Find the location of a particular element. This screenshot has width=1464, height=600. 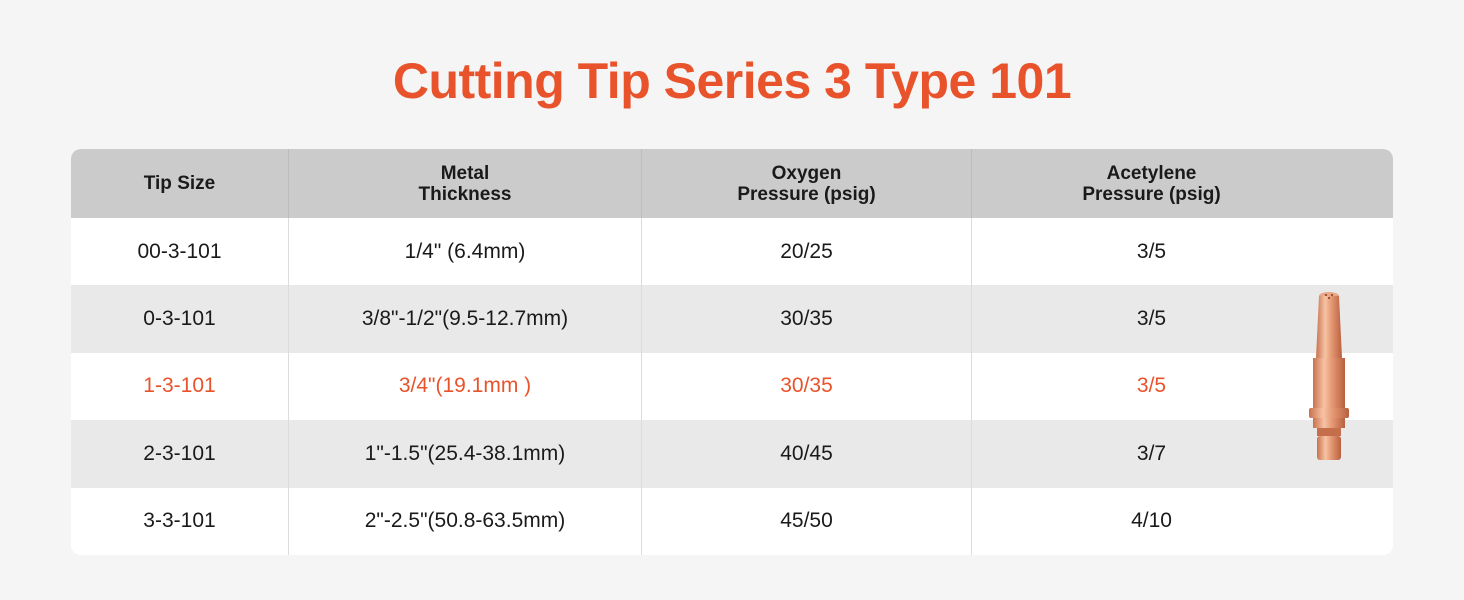

header-cell: Tip Size is located at coordinates (180, 183).